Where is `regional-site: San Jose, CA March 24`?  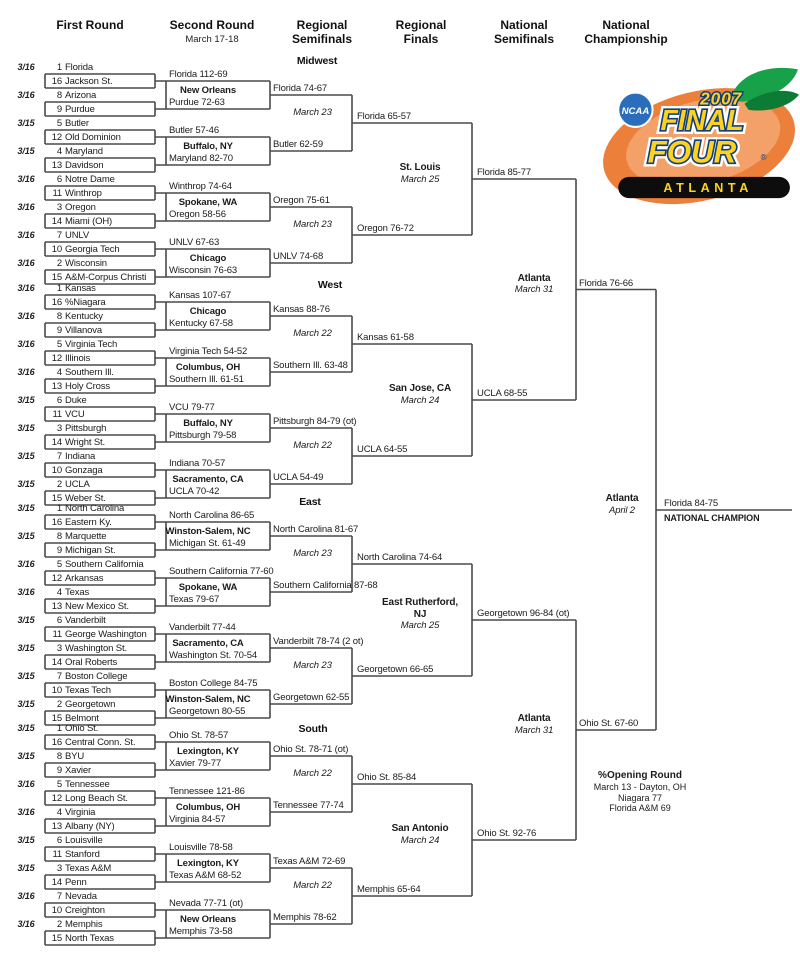
regional-site: San Jose, CA March 24 is located at coordinates (420, 394).